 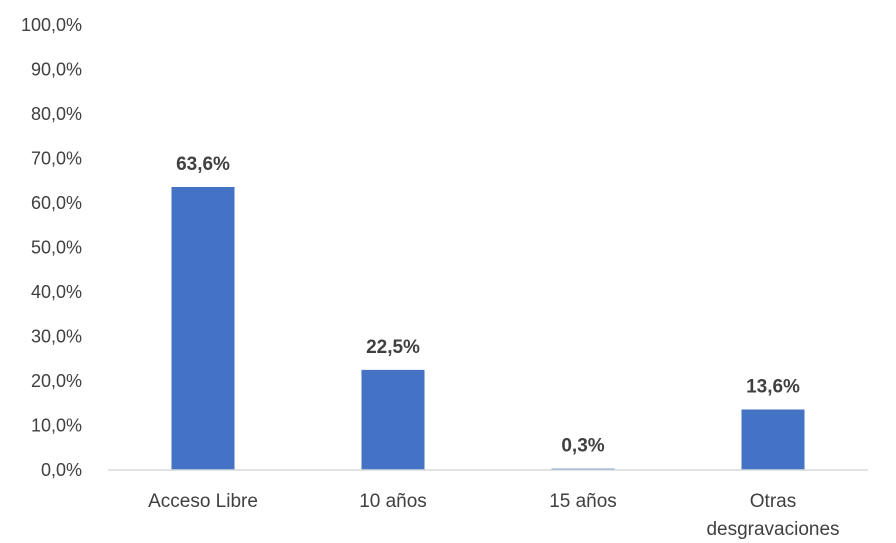 What do you see at coordinates (203, 501) in the screenshot?
I see `category-label: Acceso Libre` at bounding box center [203, 501].